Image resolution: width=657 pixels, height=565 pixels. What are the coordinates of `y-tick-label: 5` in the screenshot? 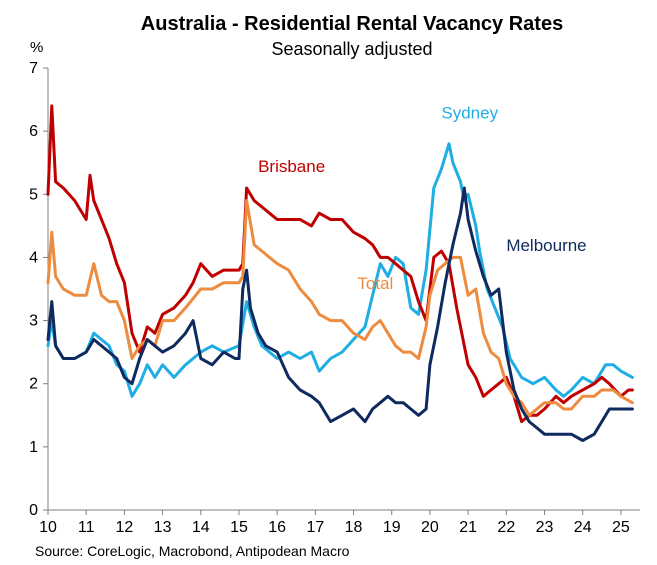 It's located at (33, 194).